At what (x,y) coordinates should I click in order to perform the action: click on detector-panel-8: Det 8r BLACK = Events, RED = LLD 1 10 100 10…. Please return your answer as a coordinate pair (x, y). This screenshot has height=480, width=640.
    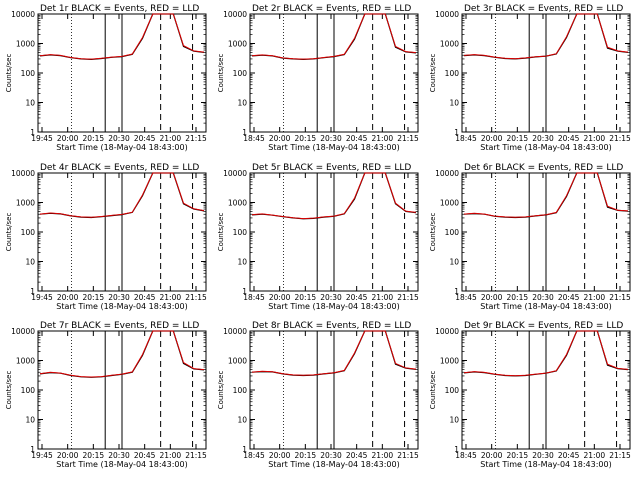
    Looking at the image, I should click on (318, 395).